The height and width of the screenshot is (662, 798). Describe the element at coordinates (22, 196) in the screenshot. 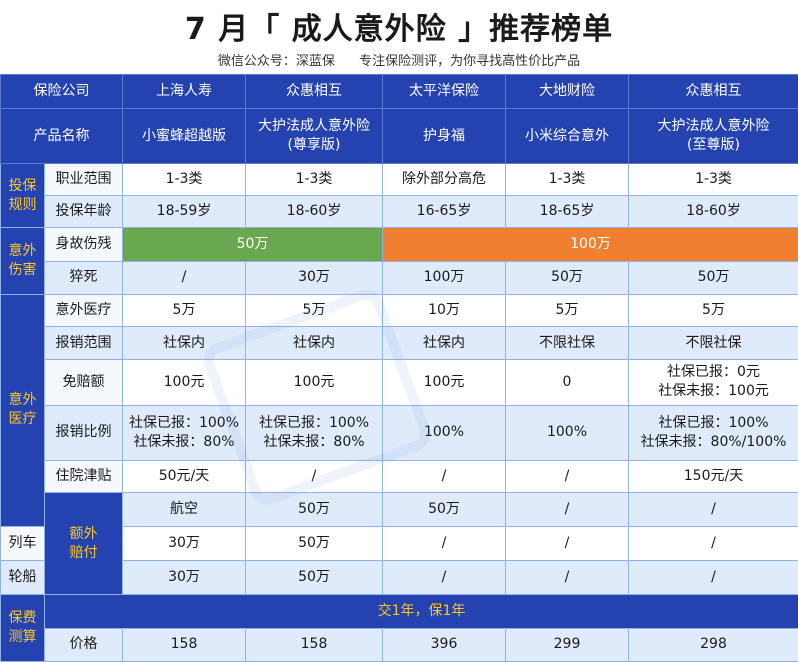

I see `category-insure-rules: 投保 规则` at that location.